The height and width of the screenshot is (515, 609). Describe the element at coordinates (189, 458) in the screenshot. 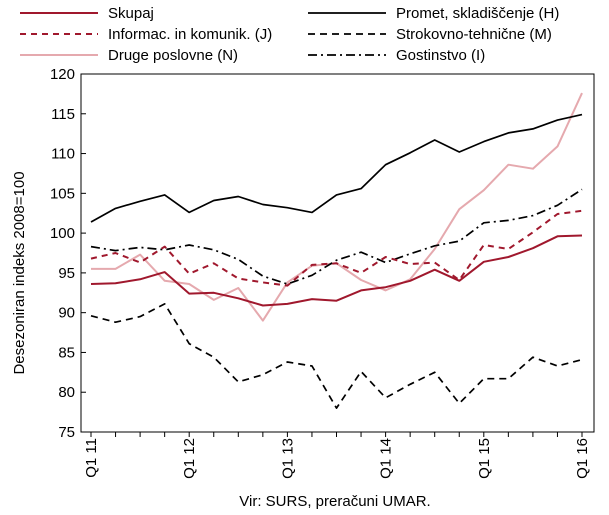

I see `x-tick-label: Q1 12` at that location.